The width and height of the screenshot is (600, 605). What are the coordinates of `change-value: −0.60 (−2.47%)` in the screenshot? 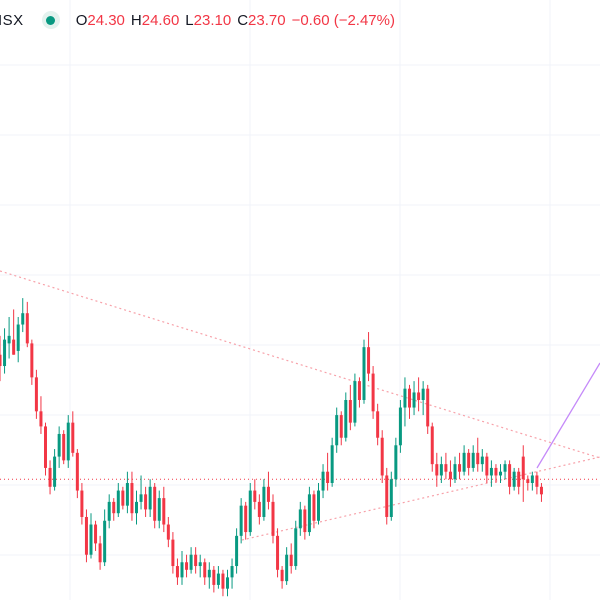 It's located at (343, 20).